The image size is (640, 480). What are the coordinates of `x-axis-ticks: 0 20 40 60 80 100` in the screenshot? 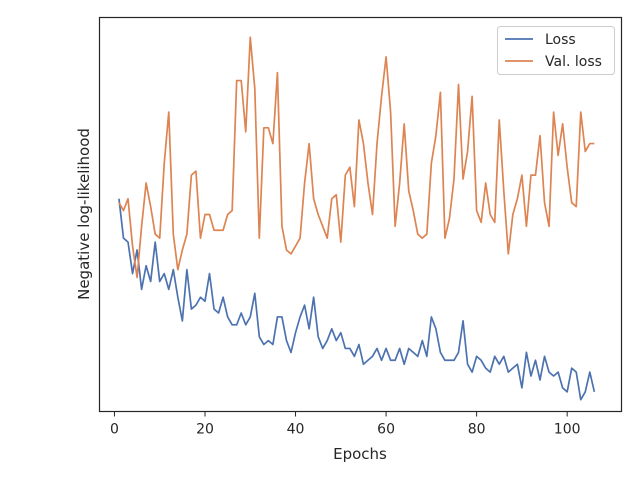 It's located at (345, 424).